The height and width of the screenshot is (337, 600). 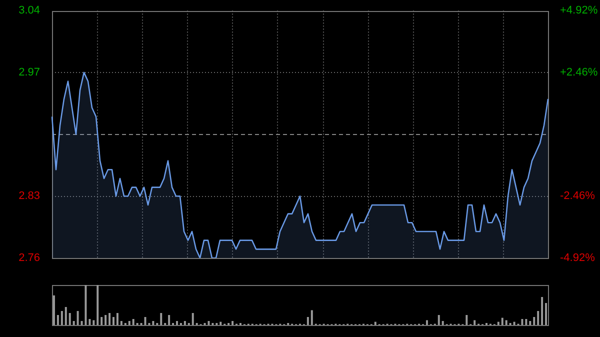 I want to click on y-tick-label: 3.04, so click(x=29, y=10).